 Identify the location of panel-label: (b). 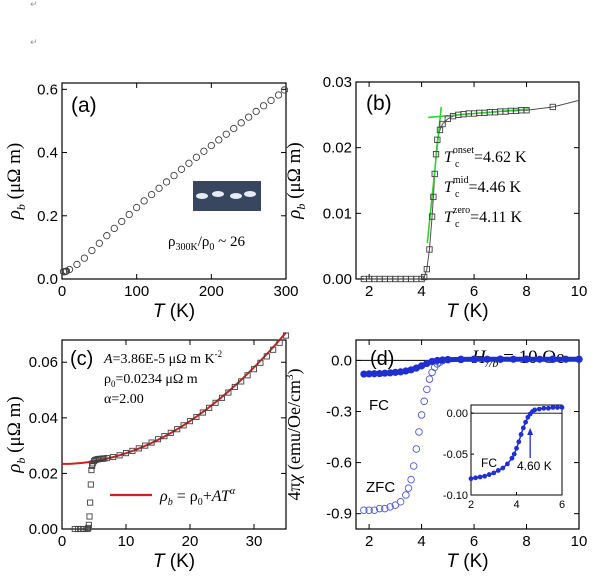
(379, 103).